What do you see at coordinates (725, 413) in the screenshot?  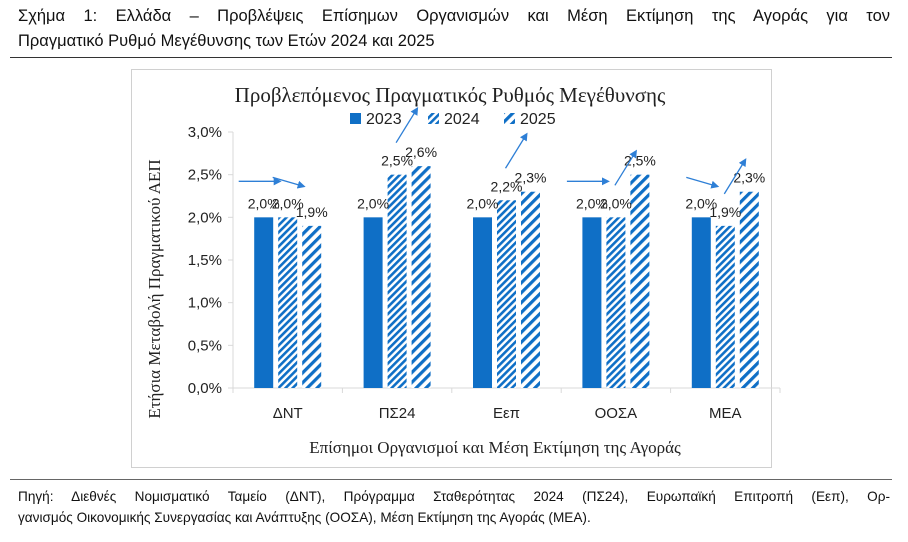 I see `x-tick-label: ΜΕΑ` at bounding box center [725, 413].